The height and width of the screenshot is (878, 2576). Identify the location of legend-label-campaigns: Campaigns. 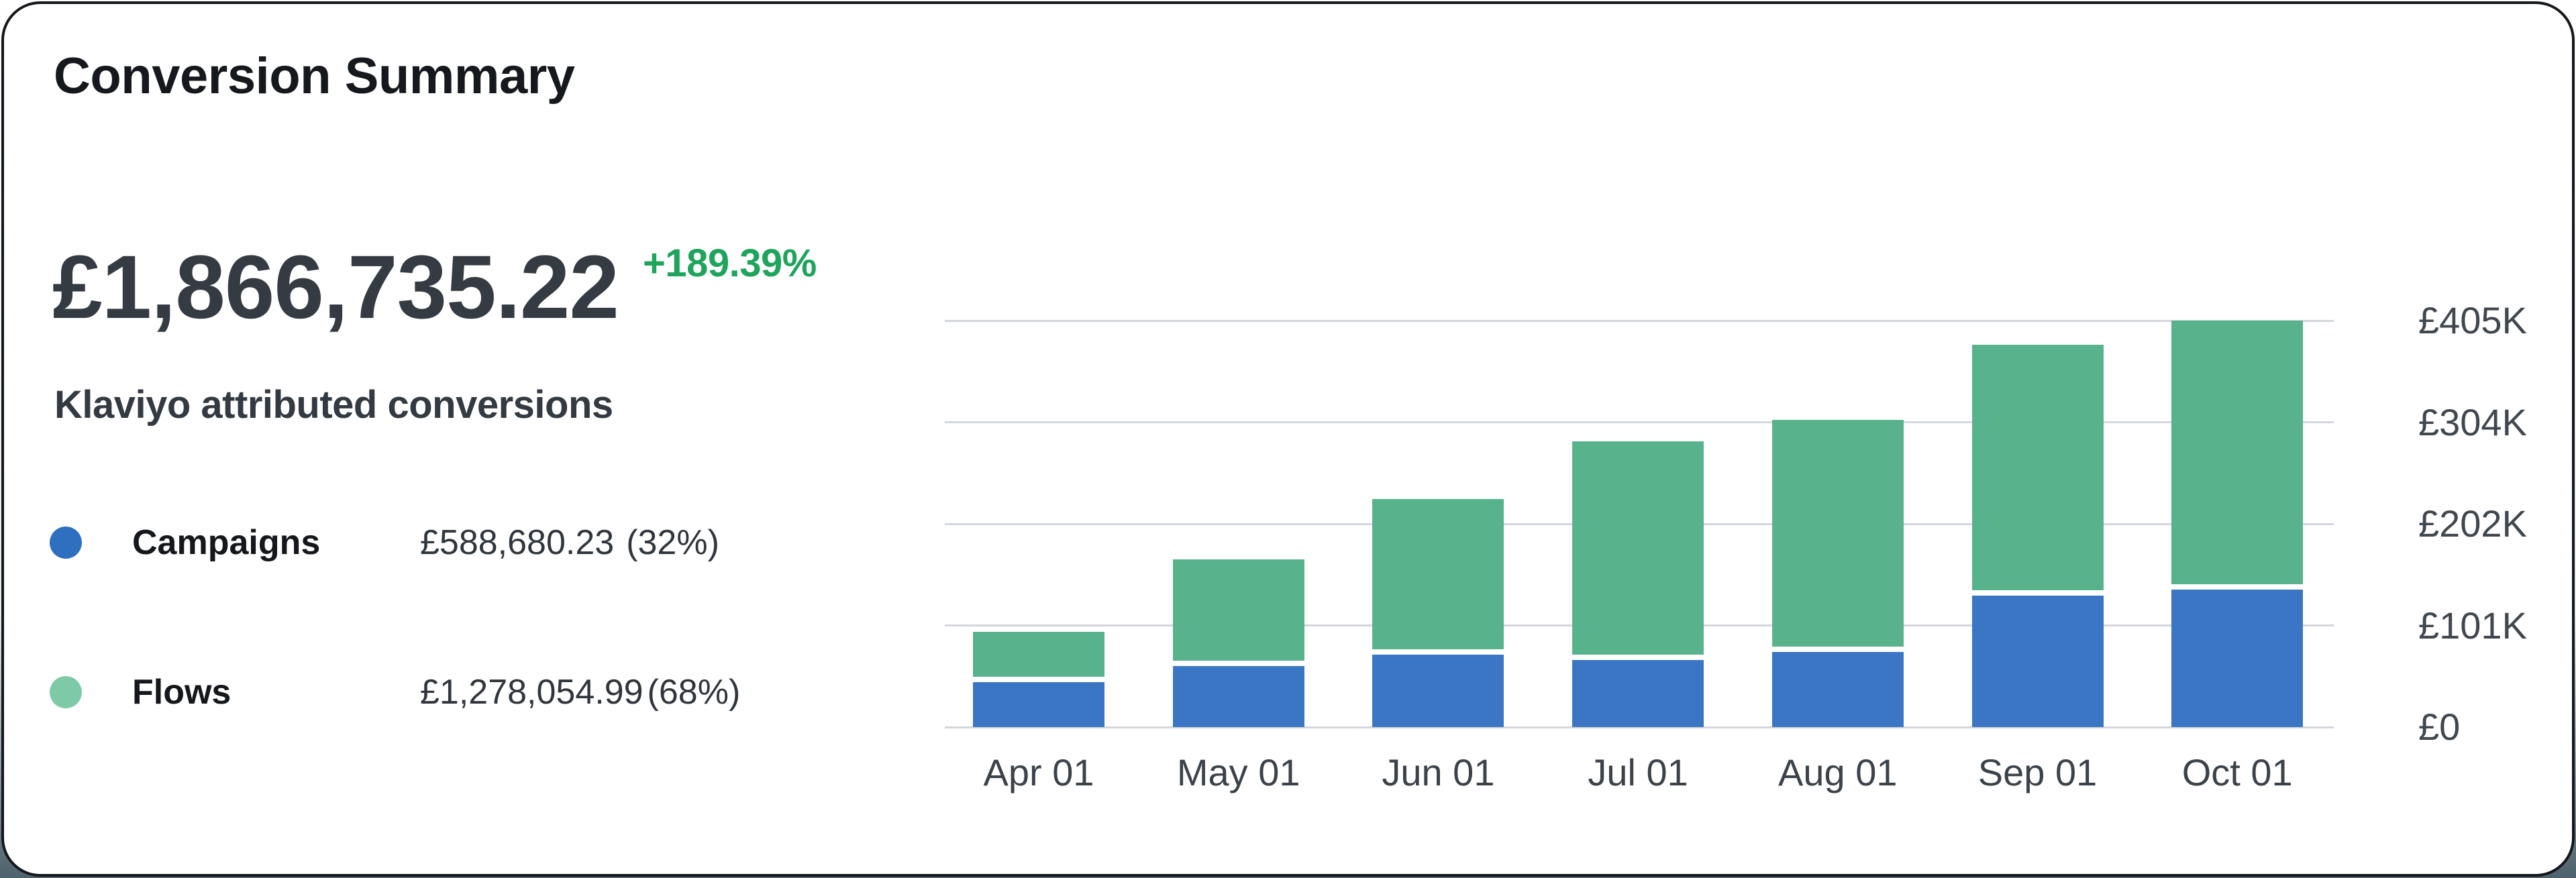
(226, 542).